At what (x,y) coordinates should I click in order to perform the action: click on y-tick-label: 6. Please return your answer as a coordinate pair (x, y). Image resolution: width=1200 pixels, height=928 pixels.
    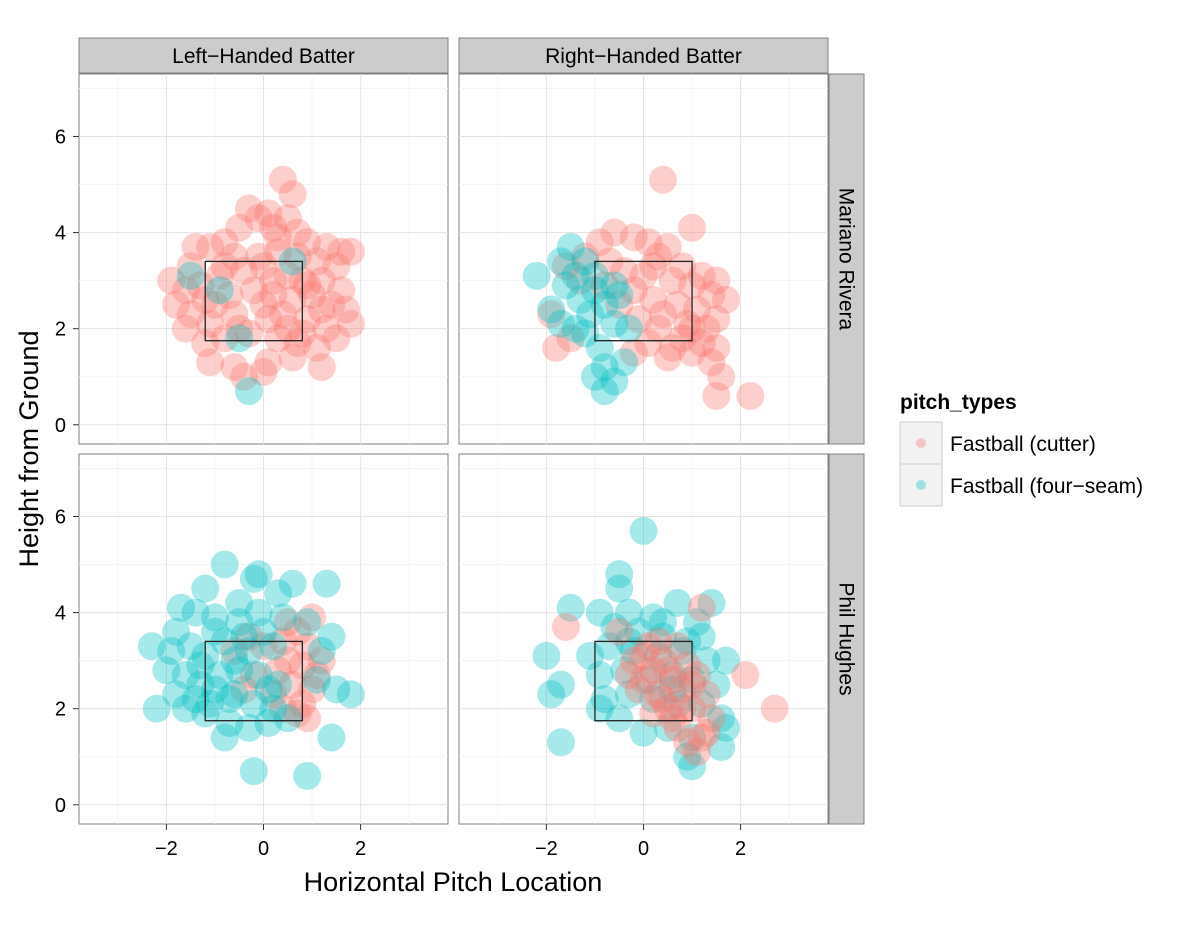
    Looking at the image, I should click on (60, 137).